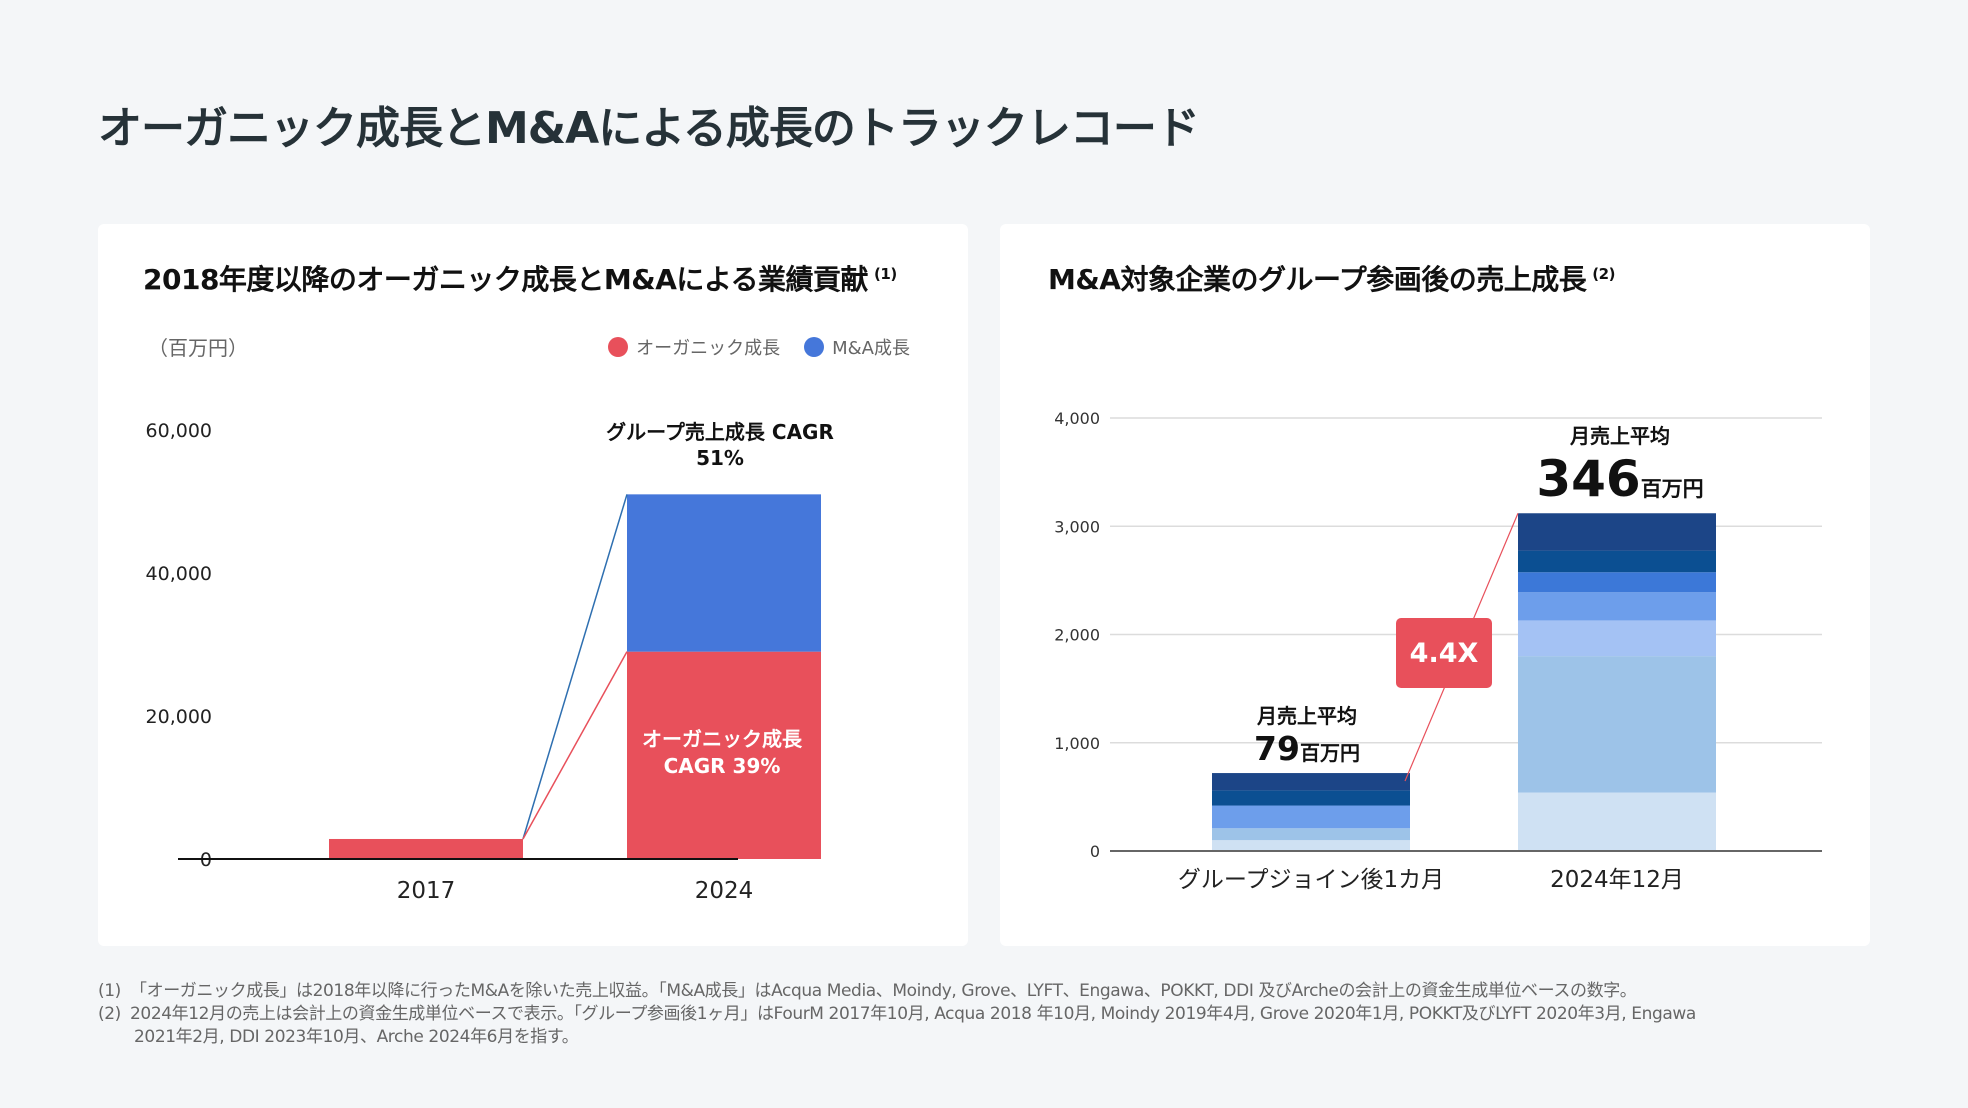  What do you see at coordinates (1077, 635) in the screenshot?
I see `y-tick-label: 2,000` at bounding box center [1077, 635].